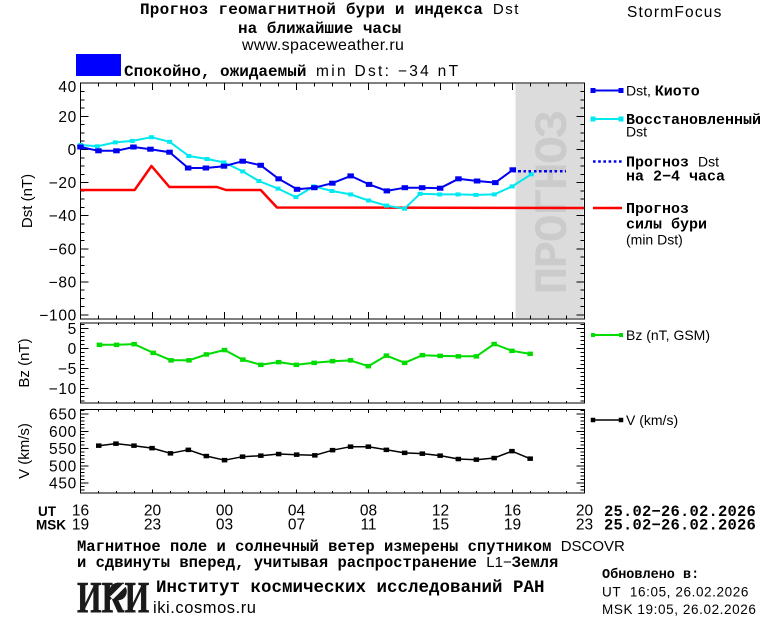  Describe the element at coordinates (693, 120) in the screenshot. I see `svg-text: Восстановленный` at that location.